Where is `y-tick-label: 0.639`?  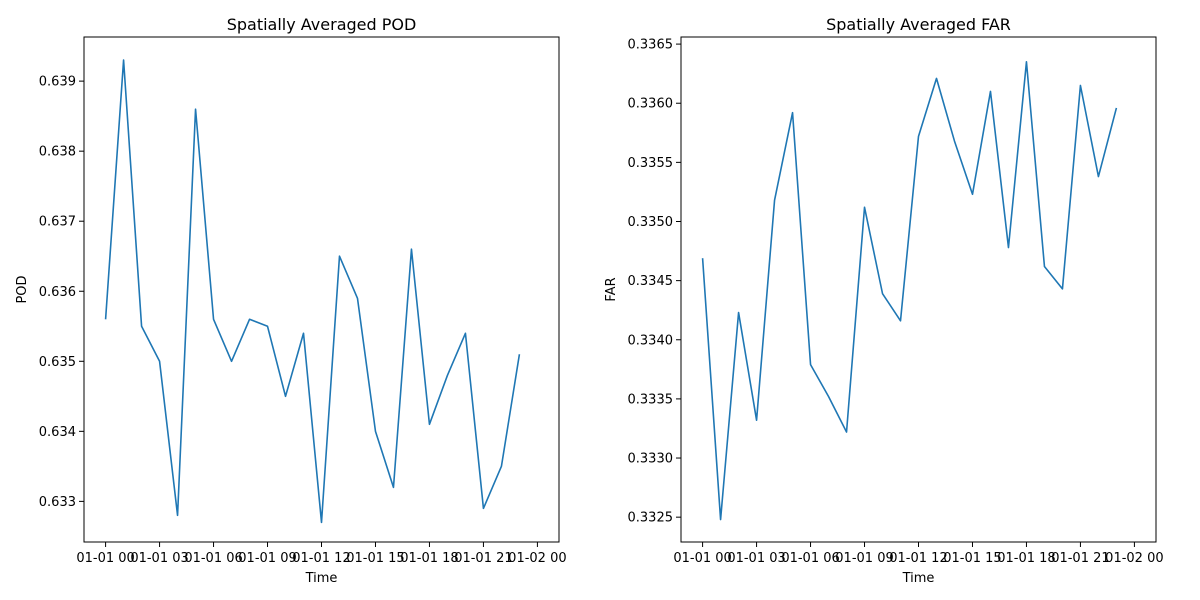 y-tick-label: 0.639 is located at coordinates (57, 82).